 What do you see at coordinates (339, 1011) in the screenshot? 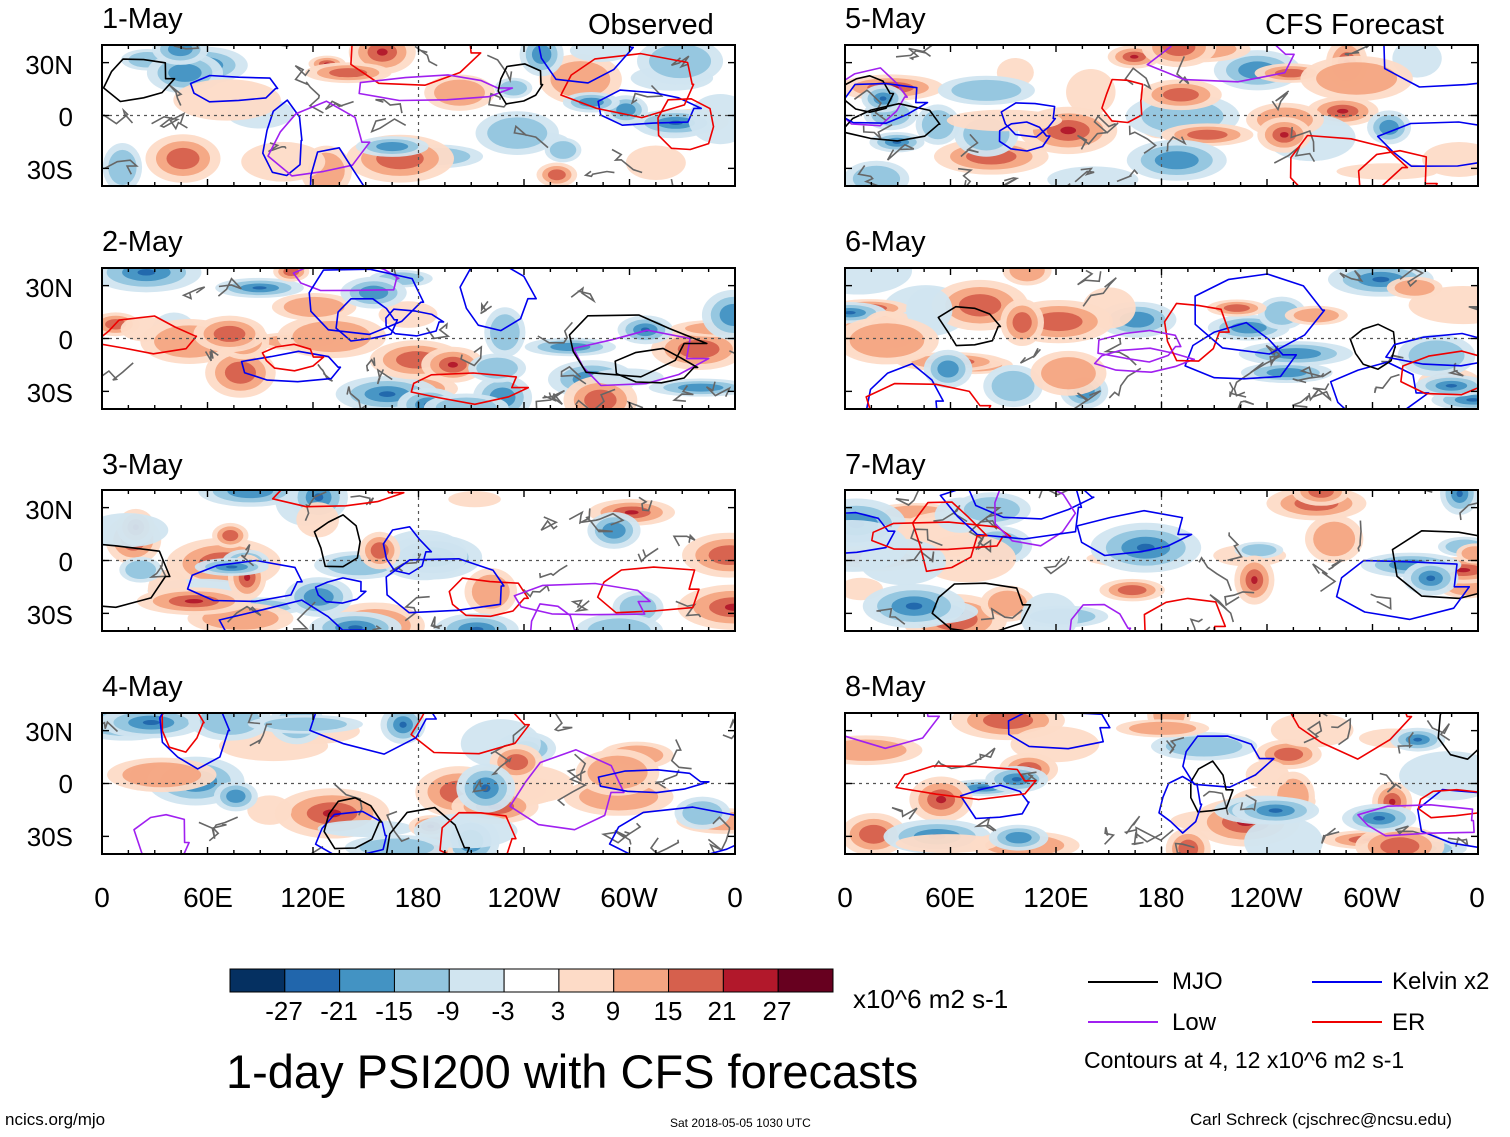
I see `colorbar-tick: -21` at bounding box center [339, 1011].